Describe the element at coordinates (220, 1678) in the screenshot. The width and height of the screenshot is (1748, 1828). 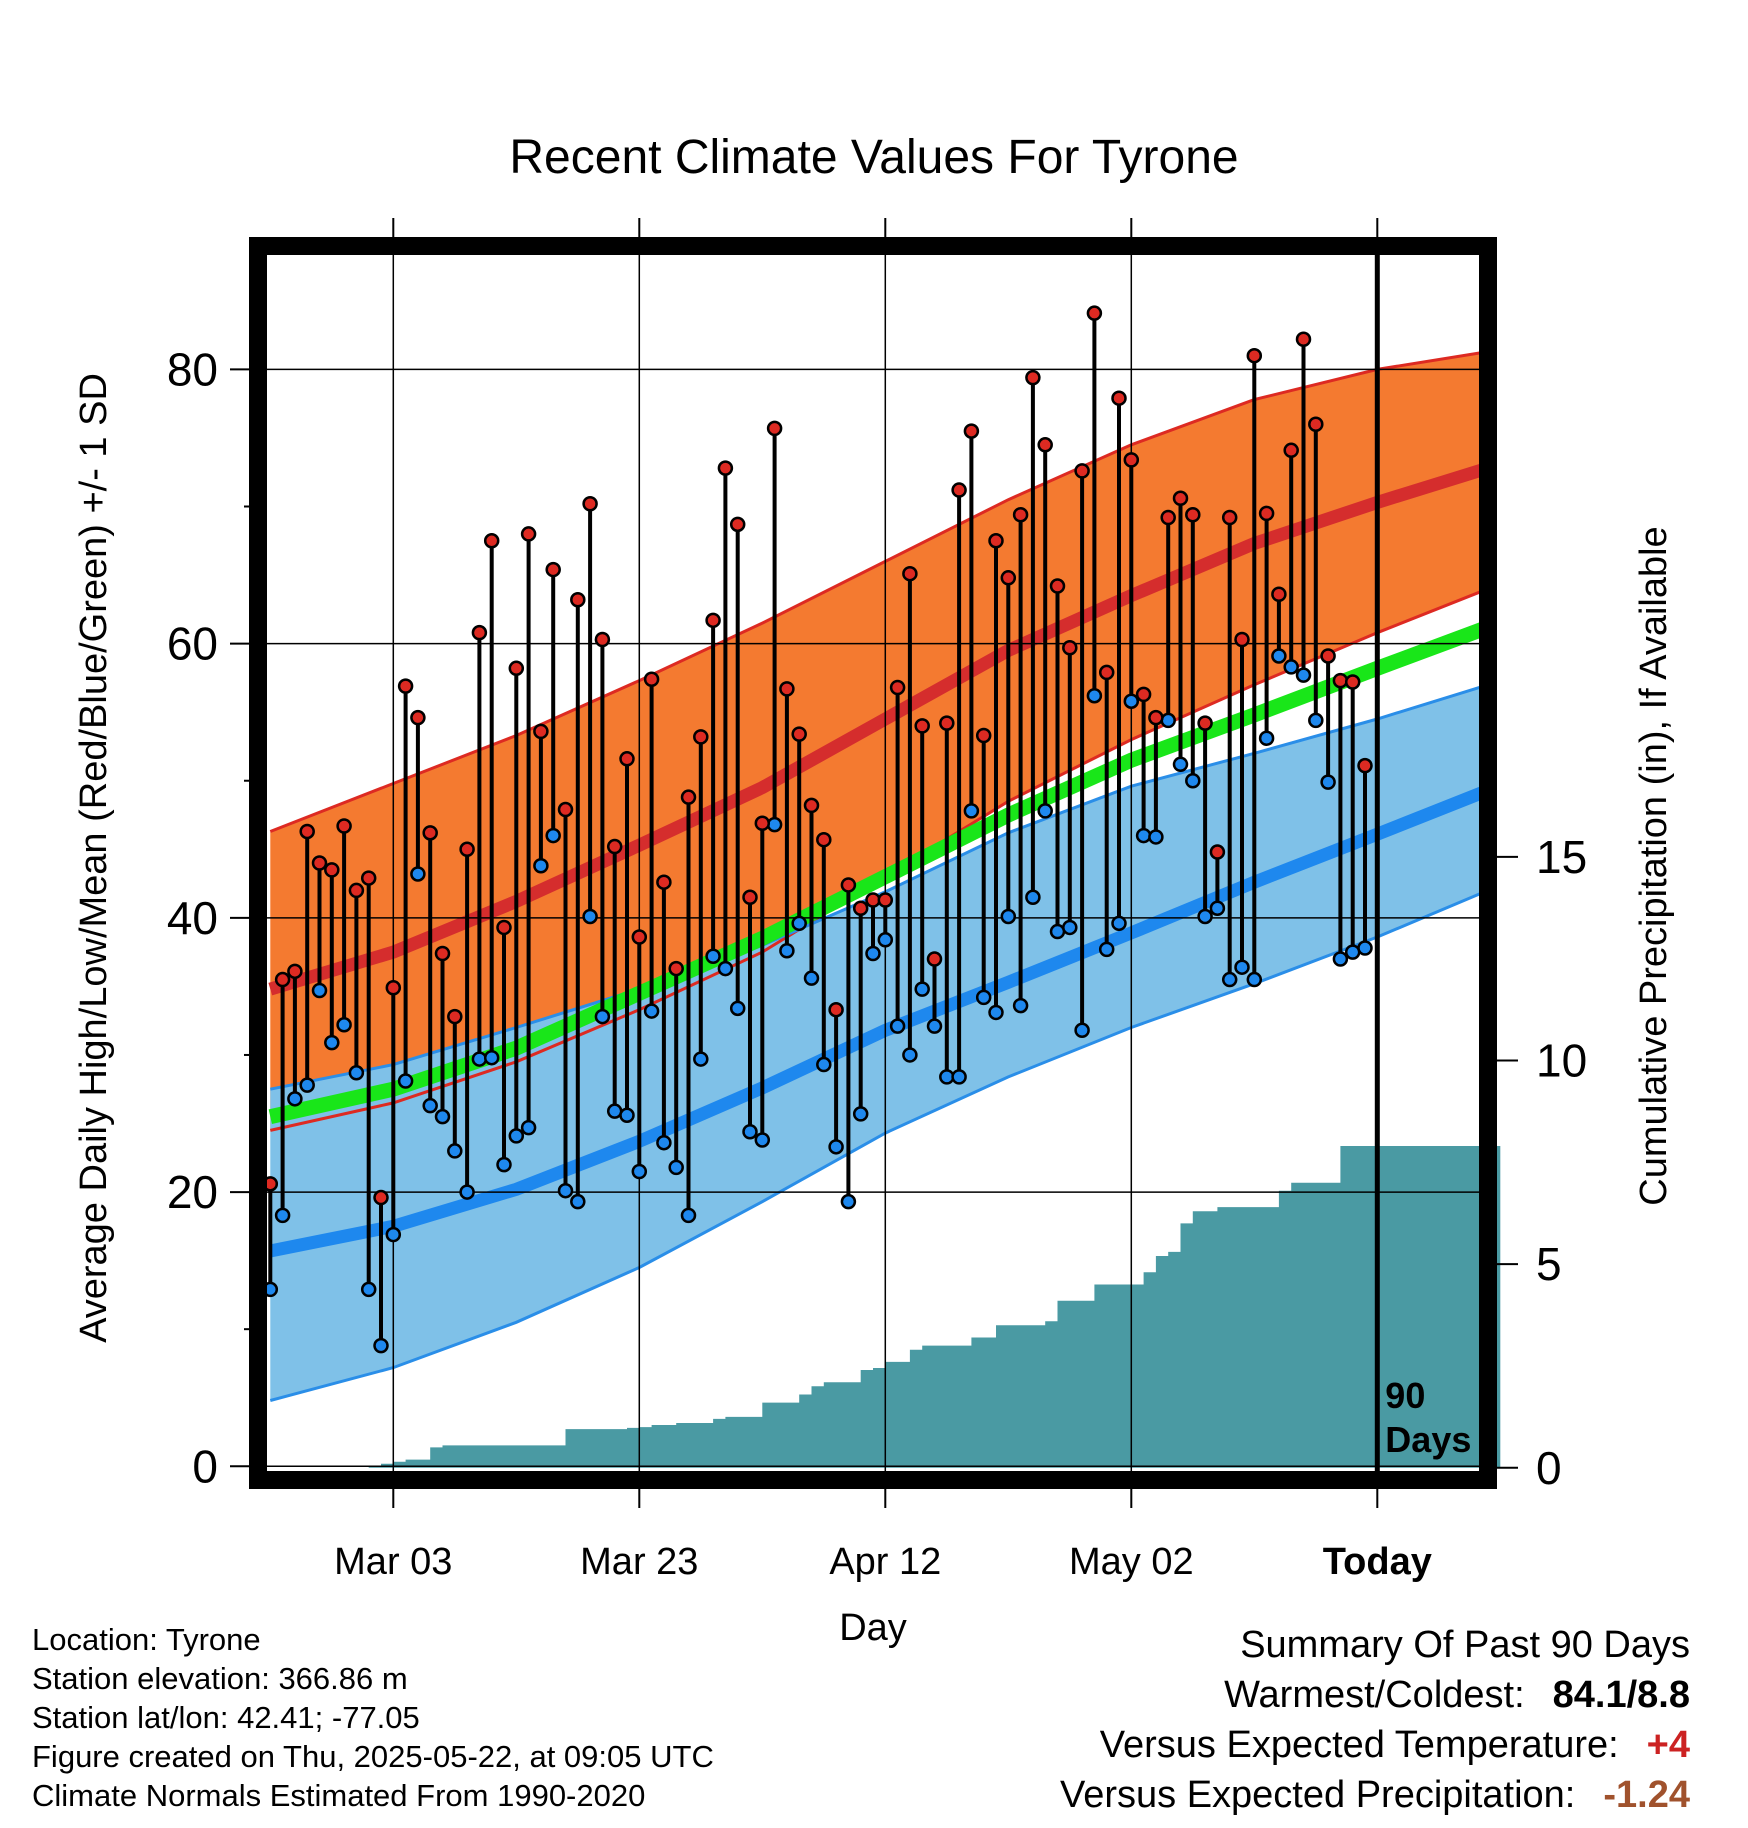
I see `elevation-text: Station elevation: 366.86 m` at that location.